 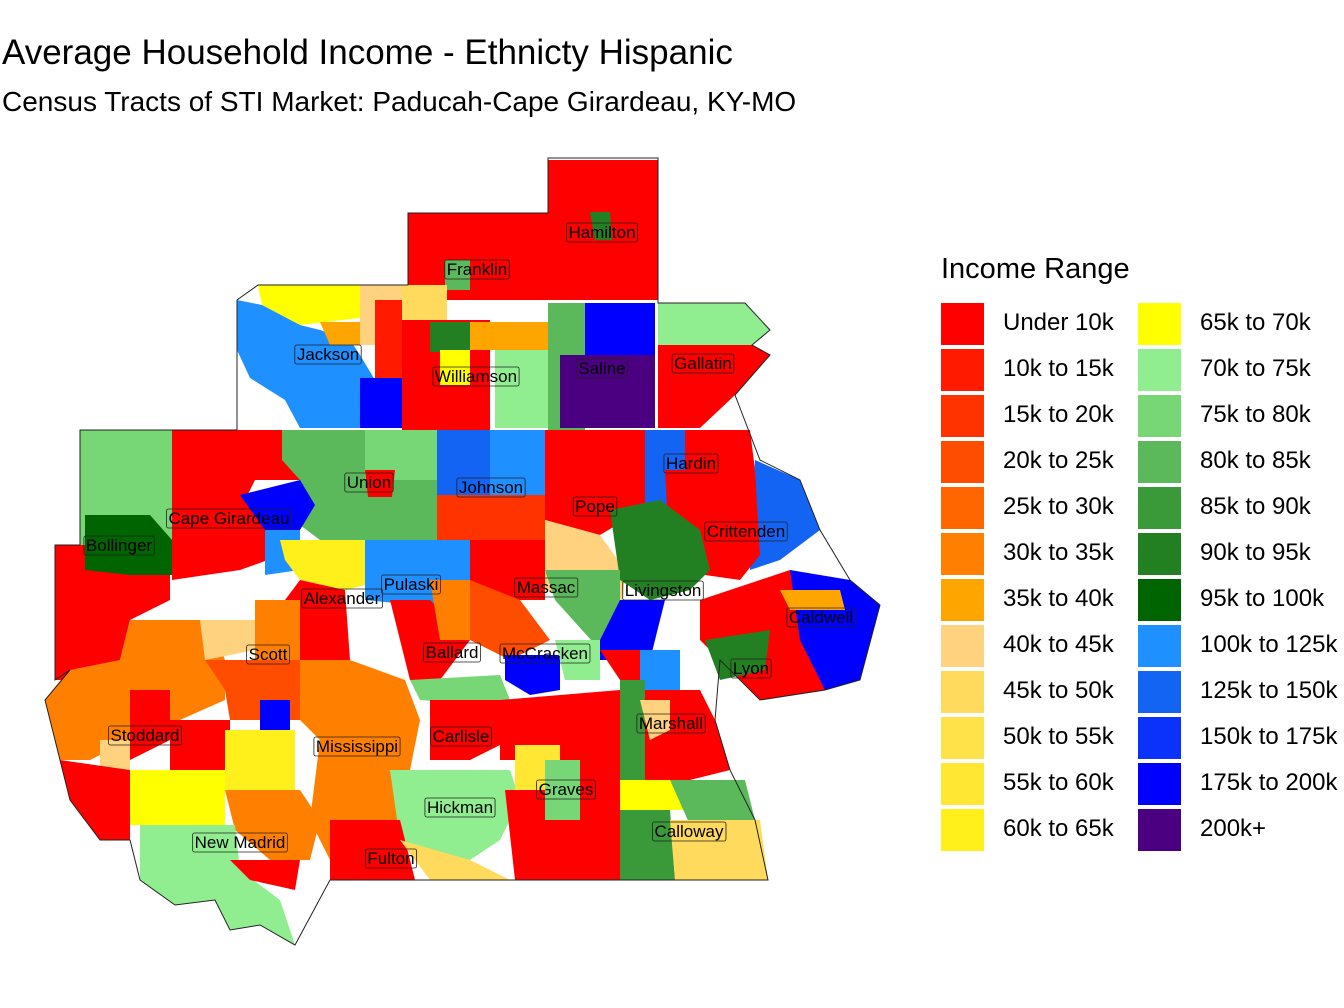 I want to click on legend-label: 175k to 200k, so click(x=1269, y=782).